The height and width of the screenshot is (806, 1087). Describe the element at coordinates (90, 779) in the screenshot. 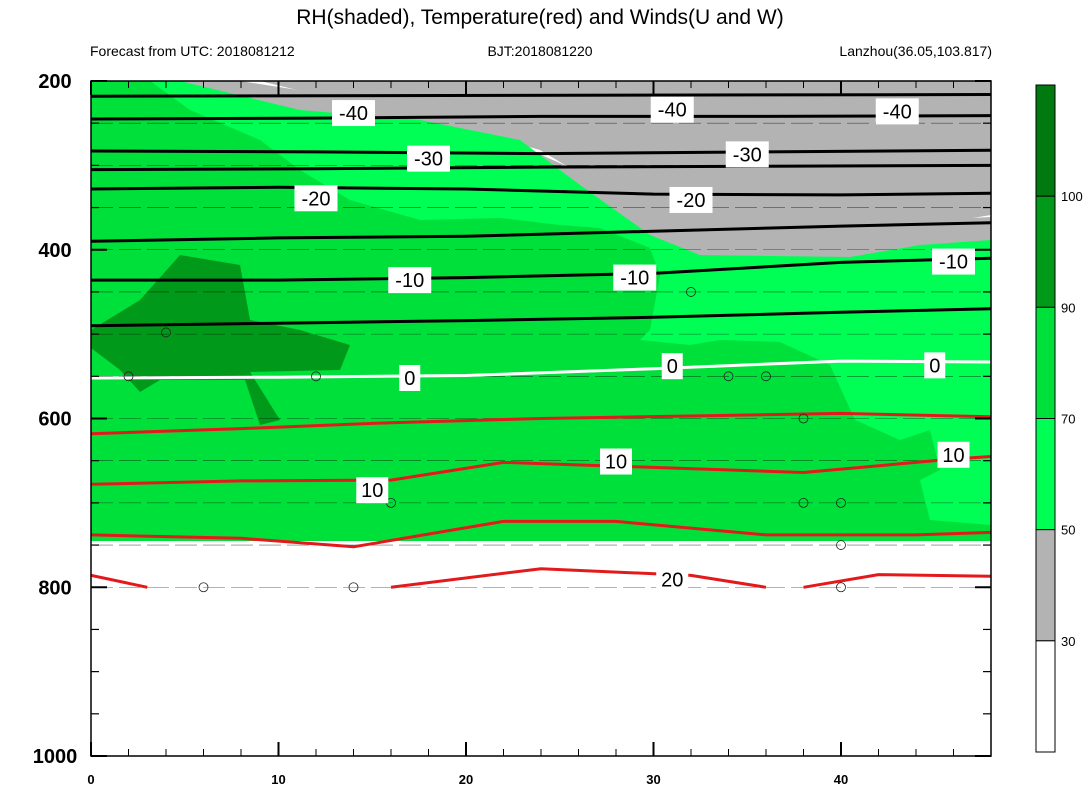

I see `x-tick-label: 0` at that location.